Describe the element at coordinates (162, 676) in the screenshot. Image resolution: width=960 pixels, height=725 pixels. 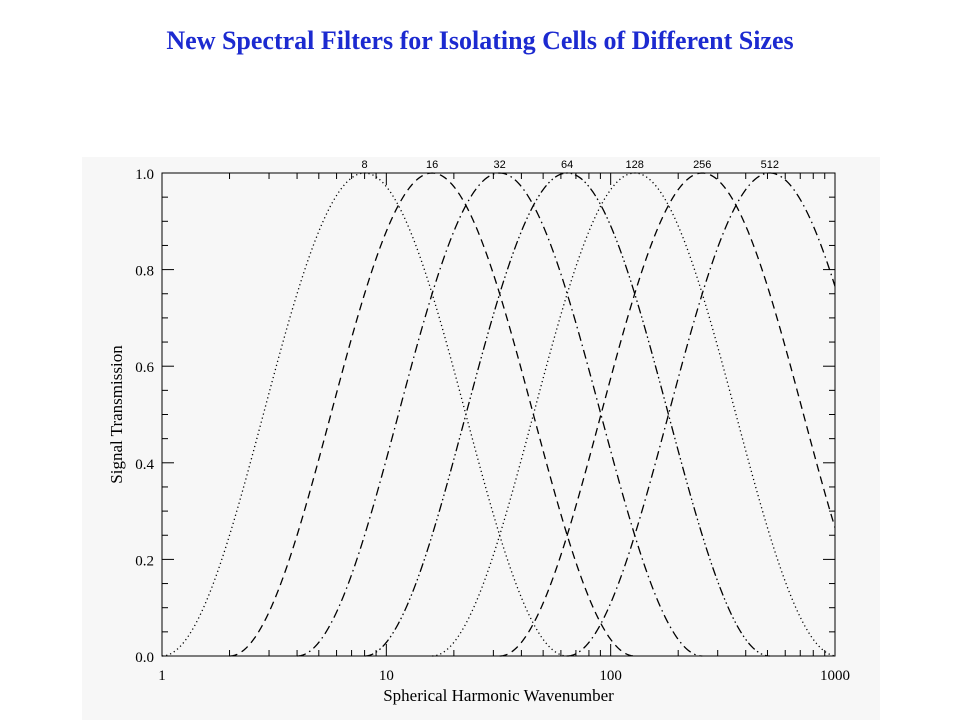
I see `x-tick-label: 1` at that location.